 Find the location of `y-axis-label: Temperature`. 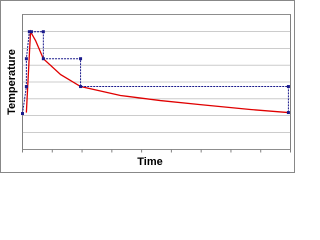

y-axis-label: Temperature is located at coordinates (12, 82).